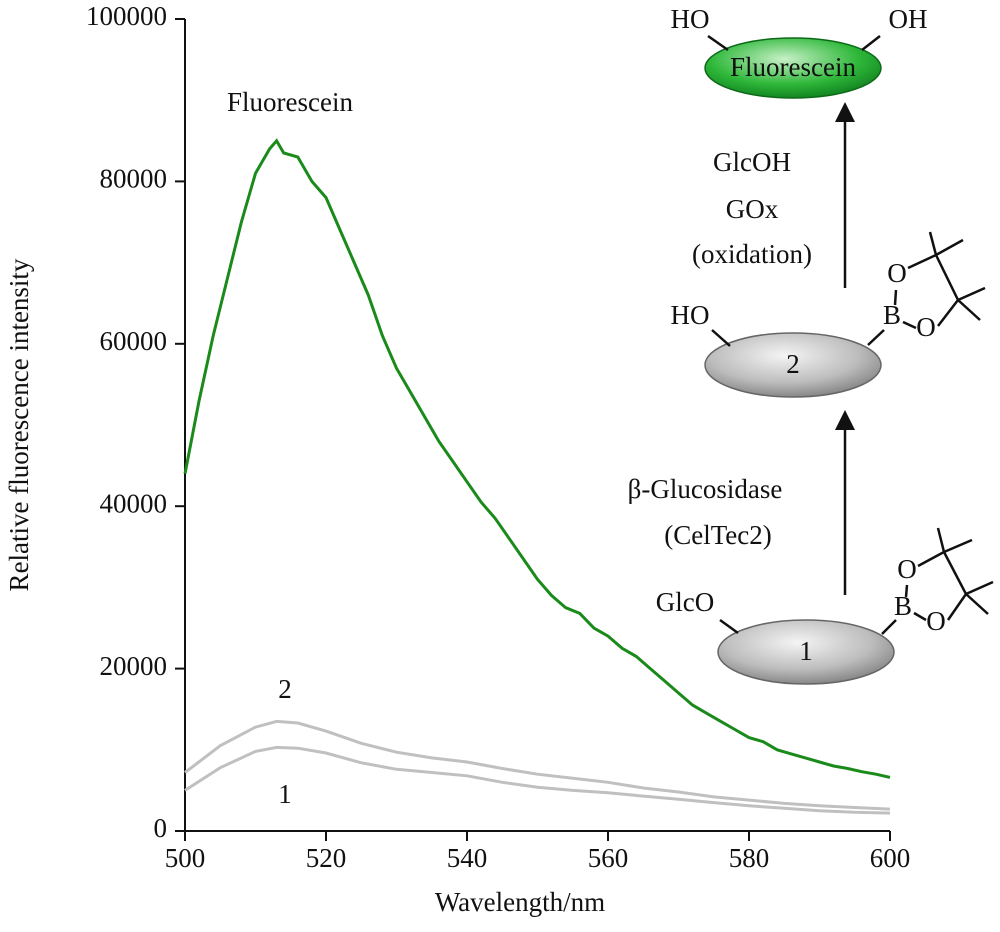 The height and width of the screenshot is (932, 1000). I want to click on x-tick-label: 520, so click(326, 858).